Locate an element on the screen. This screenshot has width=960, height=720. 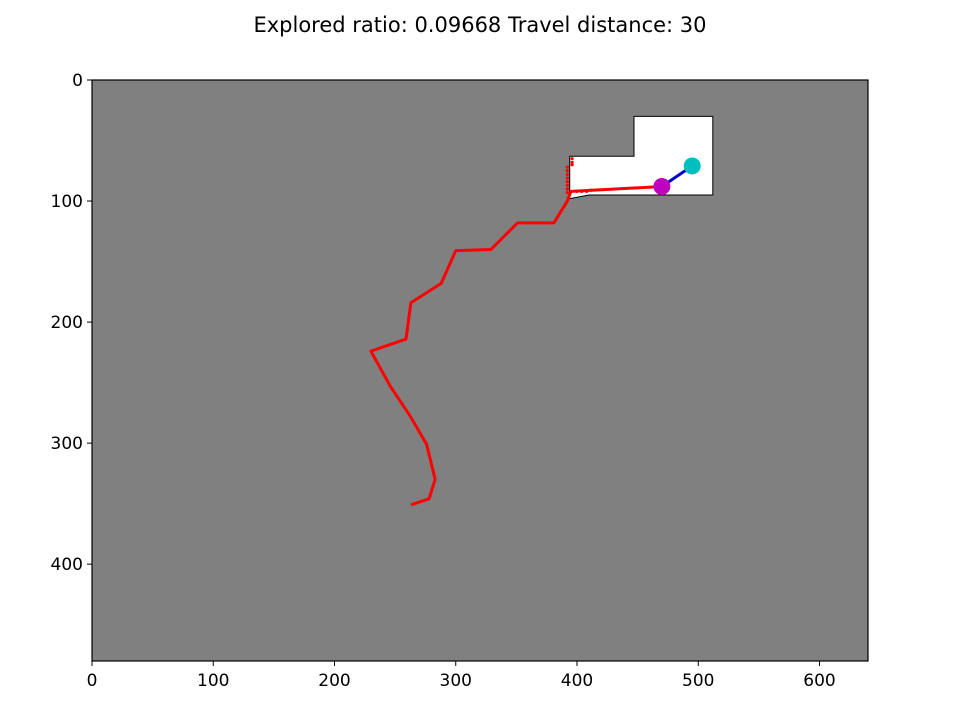
y-tick-label: 300 is located at coordinates (67, 444).